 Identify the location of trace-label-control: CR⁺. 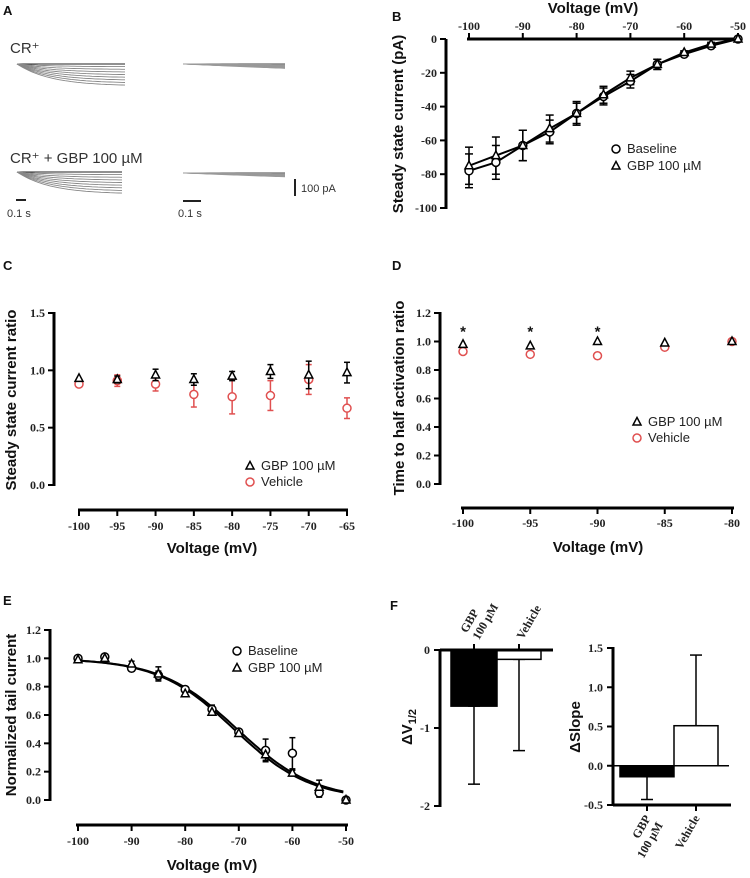
(25, 48).